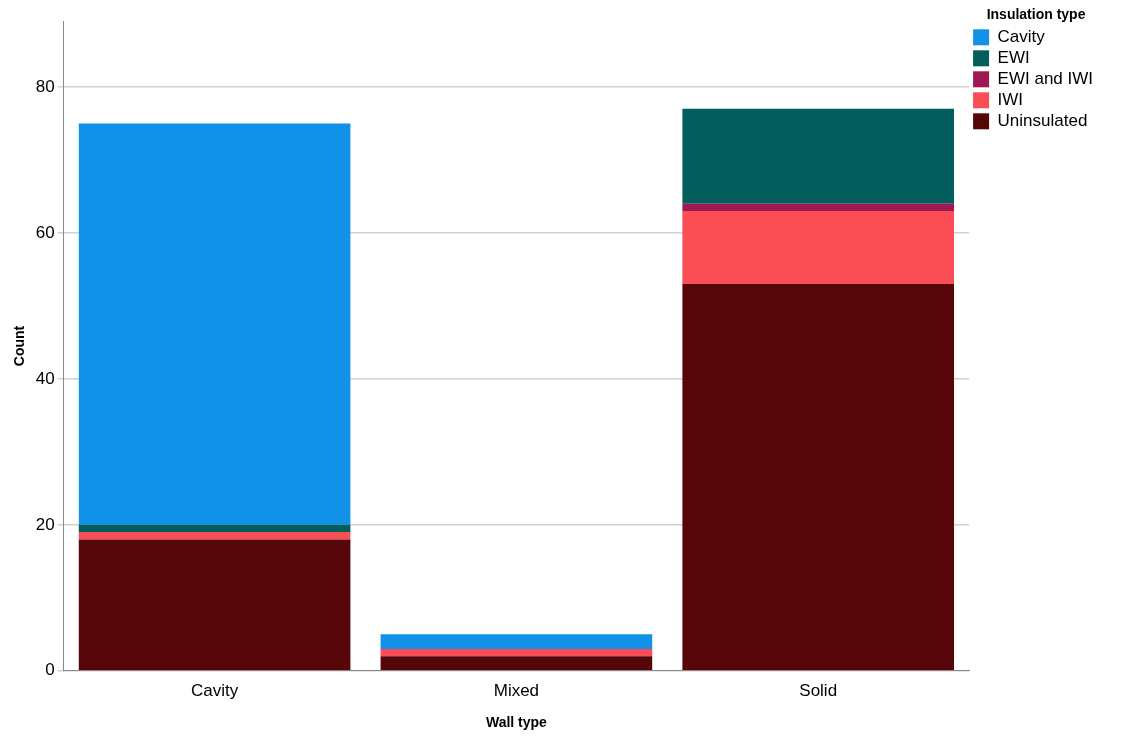 The height and width of the screenshot is (744, 1121). I want to click on legend-label: IWI, so click(1010, 99).